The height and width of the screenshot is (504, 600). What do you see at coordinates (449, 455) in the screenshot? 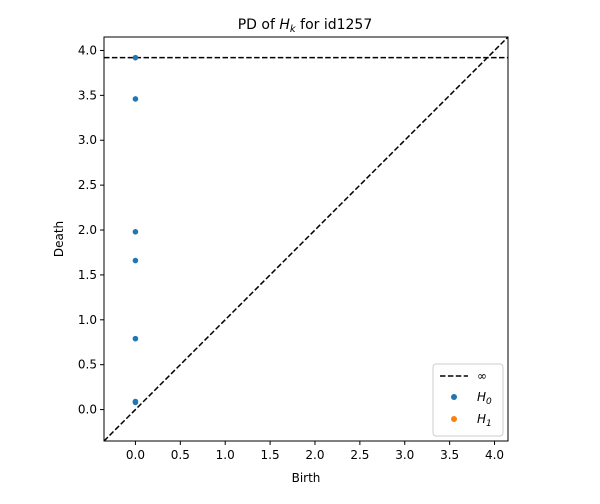
I see `x-tick-label: 3.5` at bounding box center [449, 455].